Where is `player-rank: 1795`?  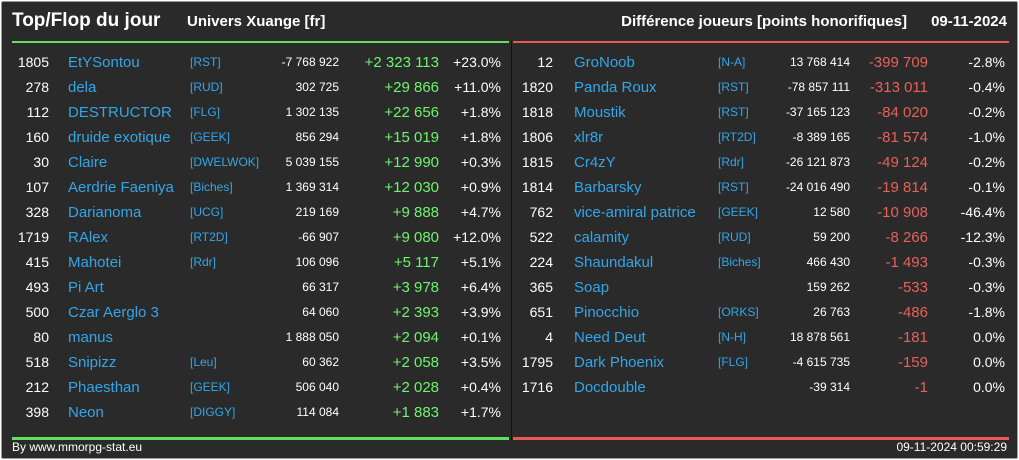
player-rank: 1795 is located at coordinates (537, 362).